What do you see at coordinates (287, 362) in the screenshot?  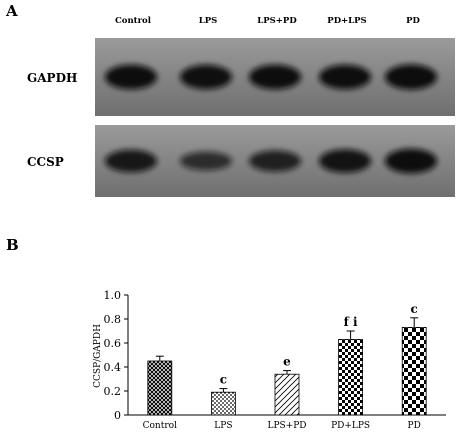 I see `significance-label: e` at bounding box center [287, 362].